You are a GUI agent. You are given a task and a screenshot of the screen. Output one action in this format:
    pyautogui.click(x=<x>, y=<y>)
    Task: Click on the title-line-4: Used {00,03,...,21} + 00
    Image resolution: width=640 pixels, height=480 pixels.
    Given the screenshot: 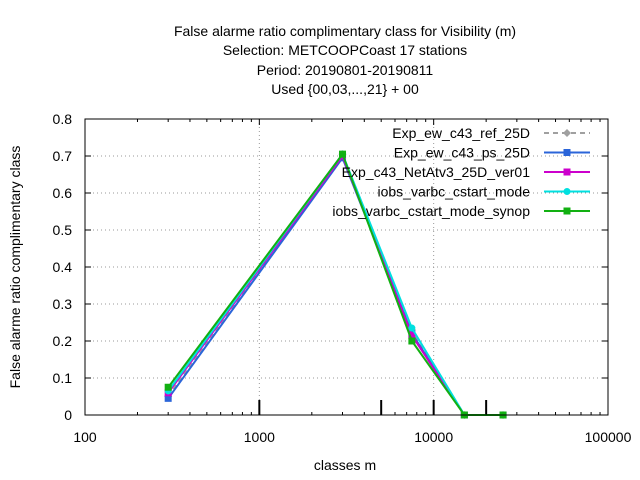 What is the action you would take?
    pyautogui.click(x=345, y=89)
    